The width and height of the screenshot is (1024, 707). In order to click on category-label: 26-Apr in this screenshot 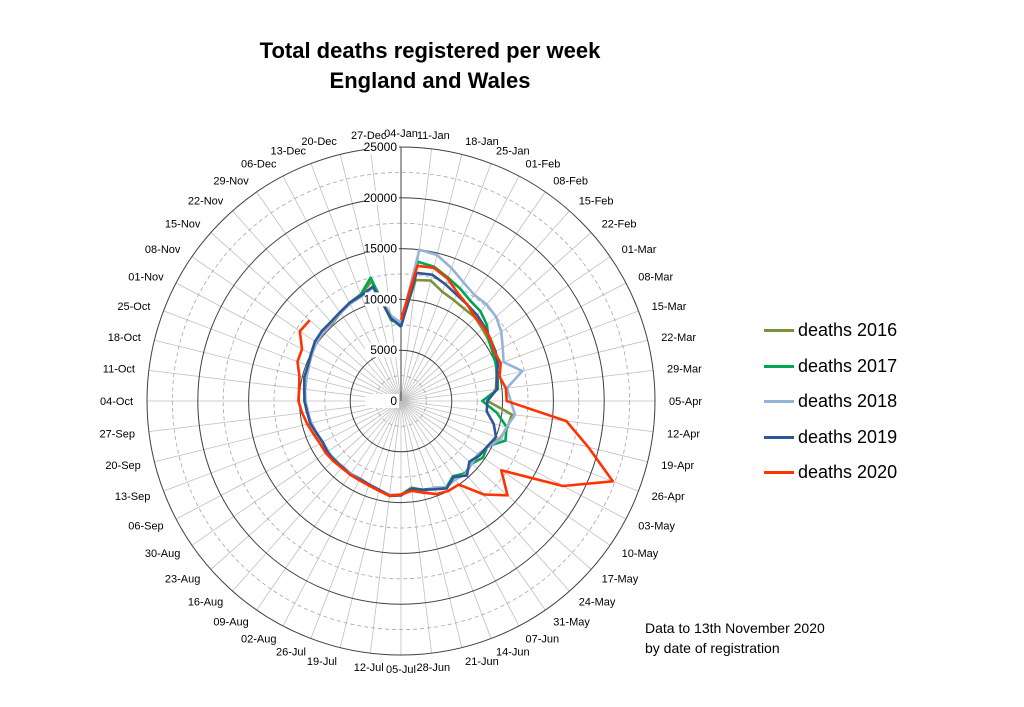, I will do `click(668, 497)`.